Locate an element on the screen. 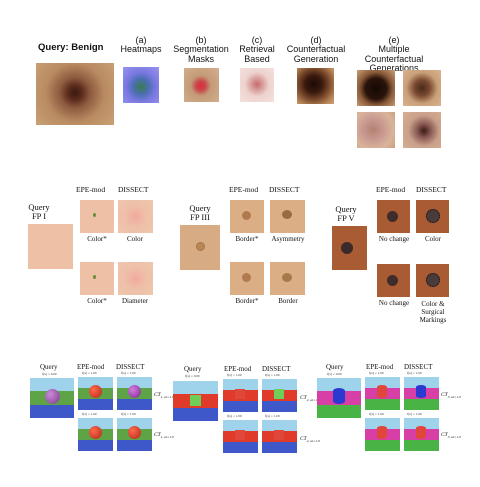 The width and height of the screenshot is (480, 487). syn2-query-score: f(x) = 0.00 is located at coordinates (192, 376).